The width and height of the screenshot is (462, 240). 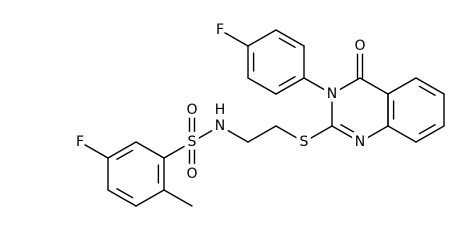 What do you see at coordinates (220, 110) in the screenshot?
I see `atom-label: H` at bounding box center [220, 110].